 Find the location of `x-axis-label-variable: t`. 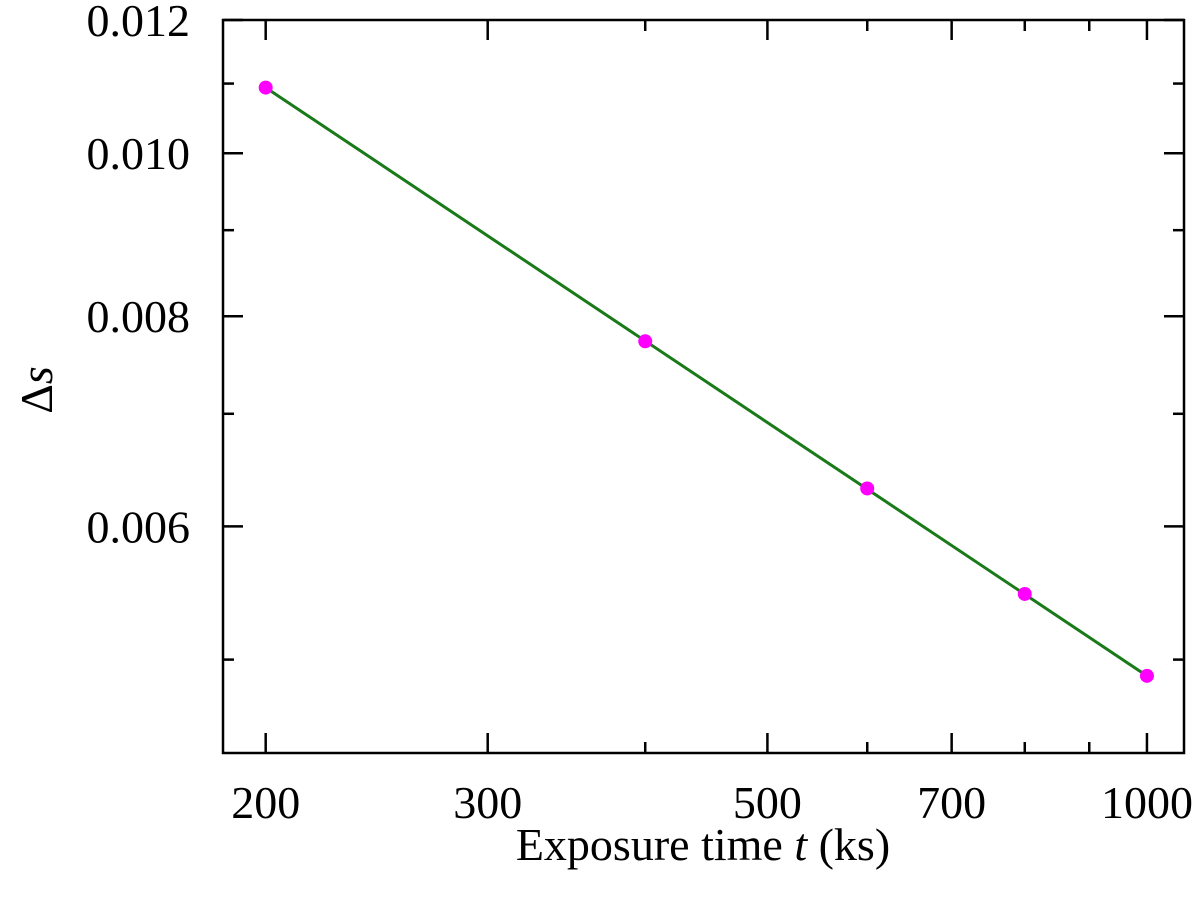

x-axis-label-variable: t is located at coordinates (801, 844).